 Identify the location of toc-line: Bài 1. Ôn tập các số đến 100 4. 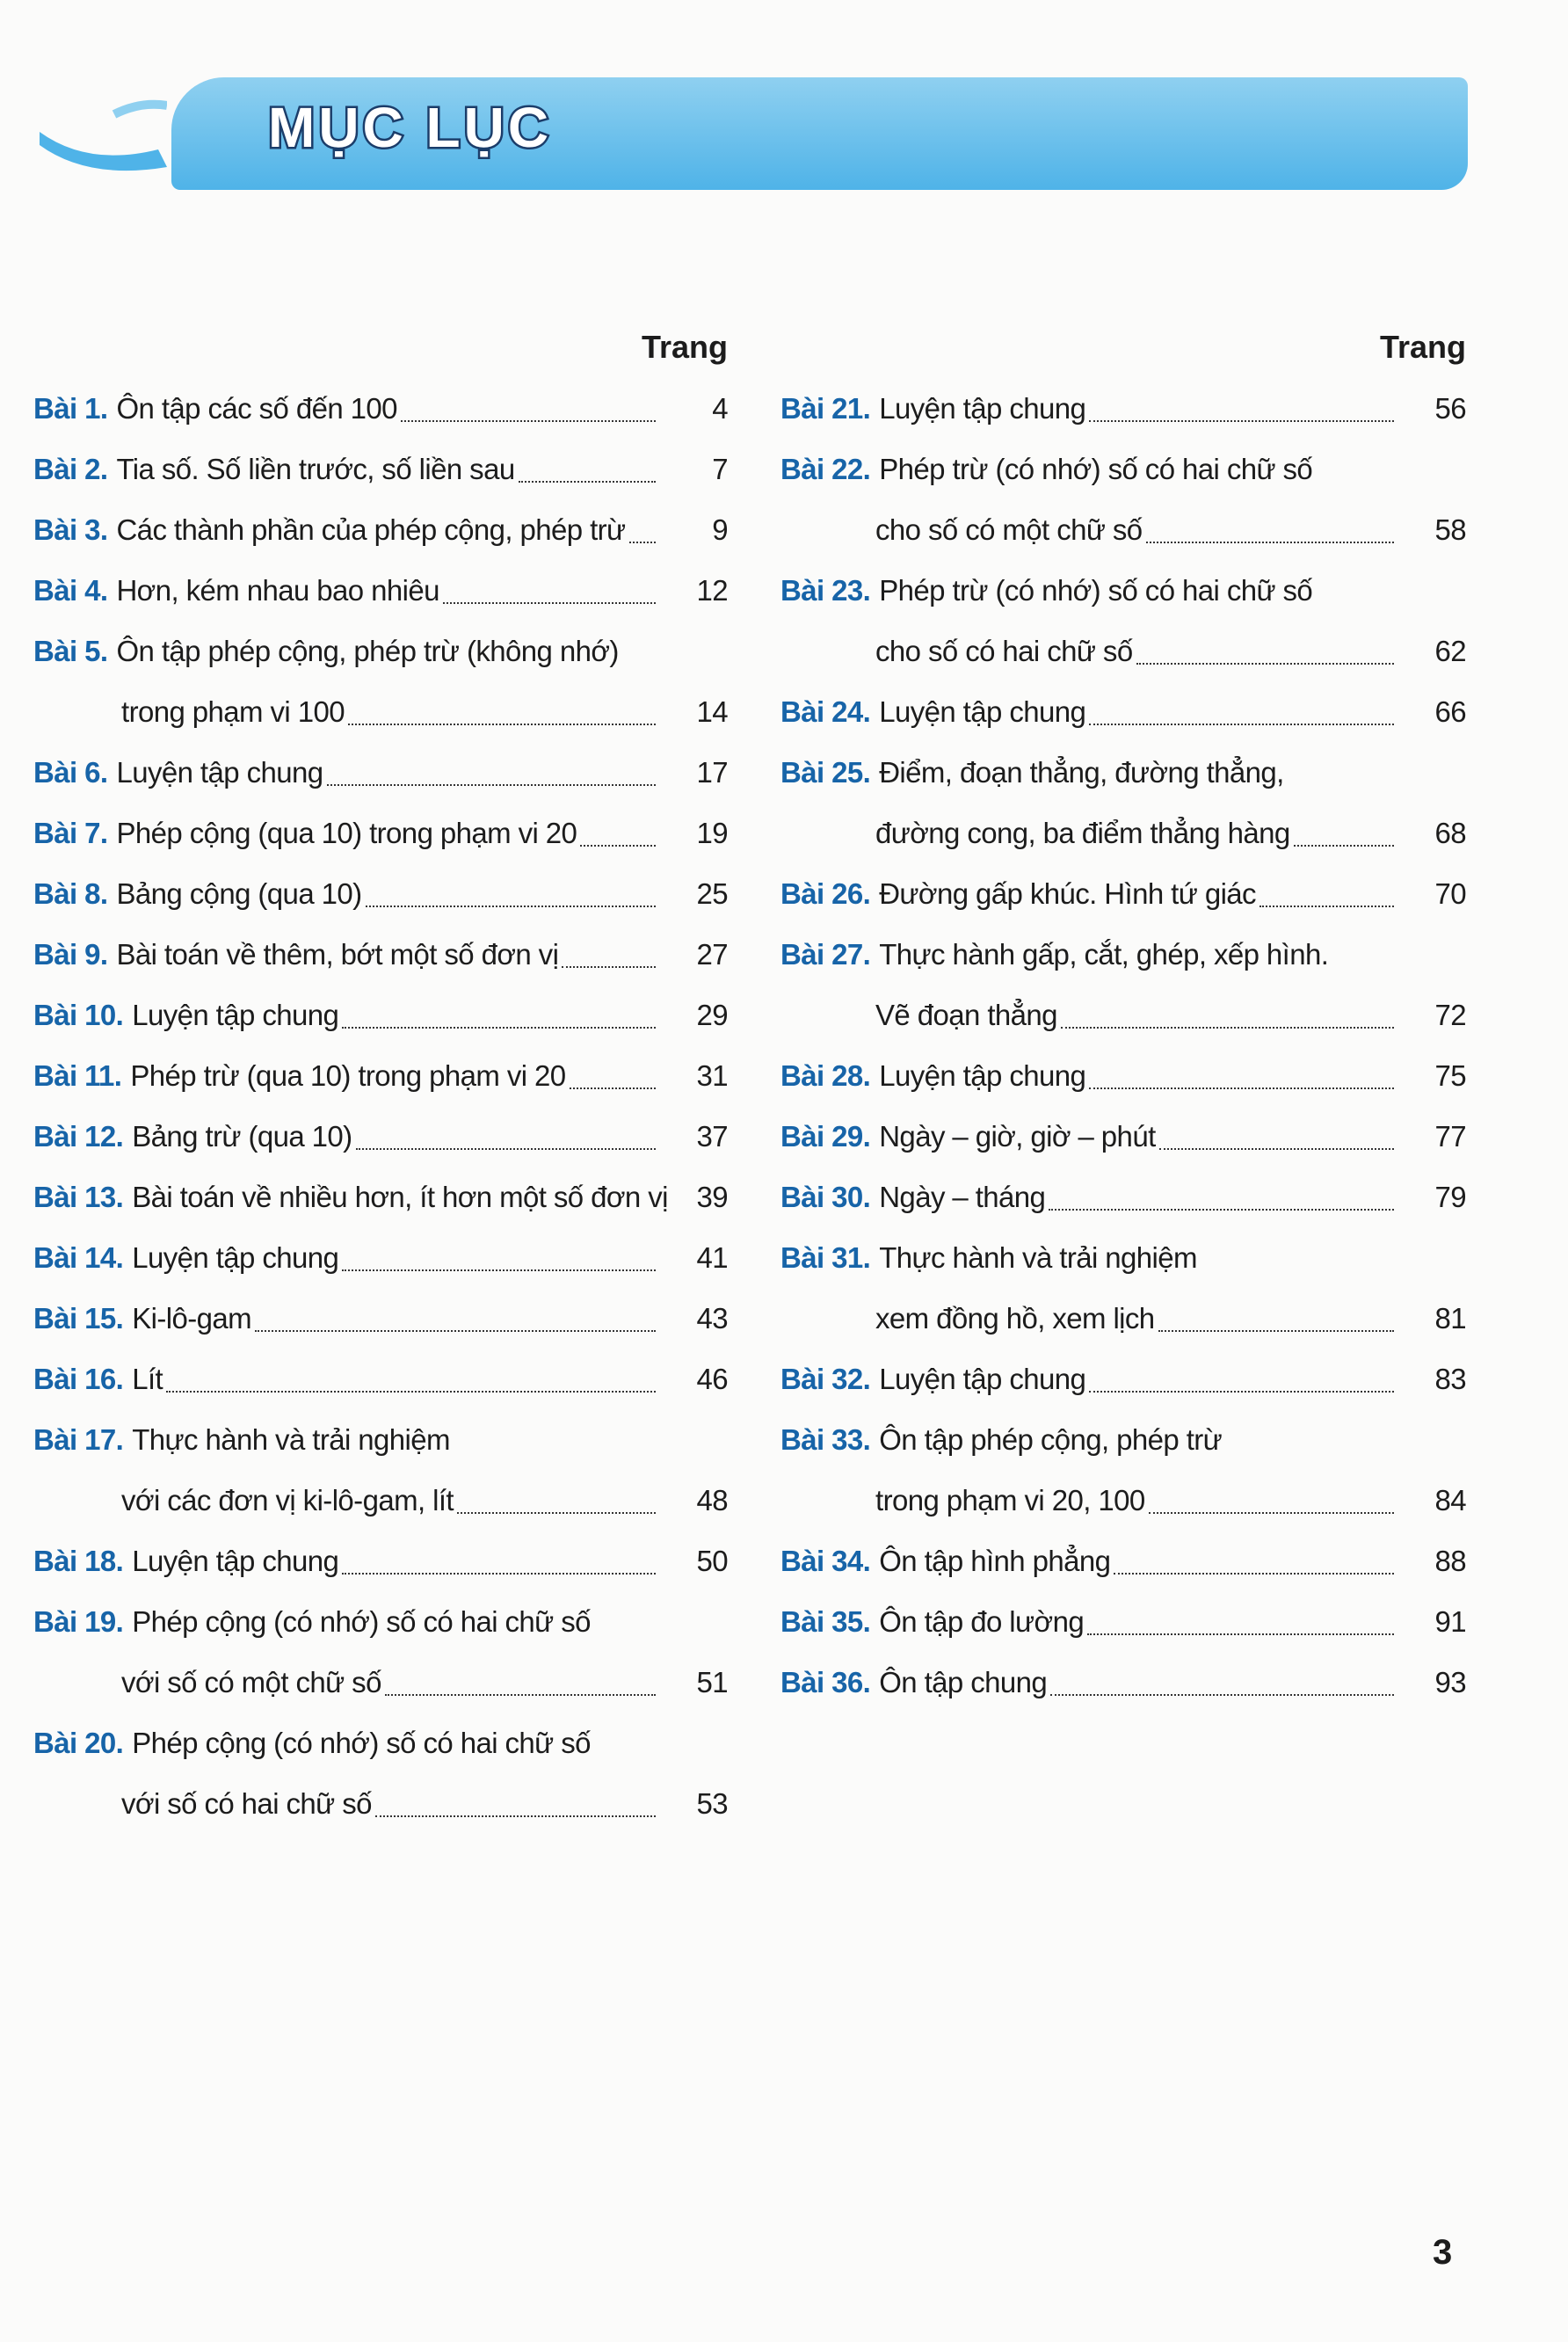
(381, 408).